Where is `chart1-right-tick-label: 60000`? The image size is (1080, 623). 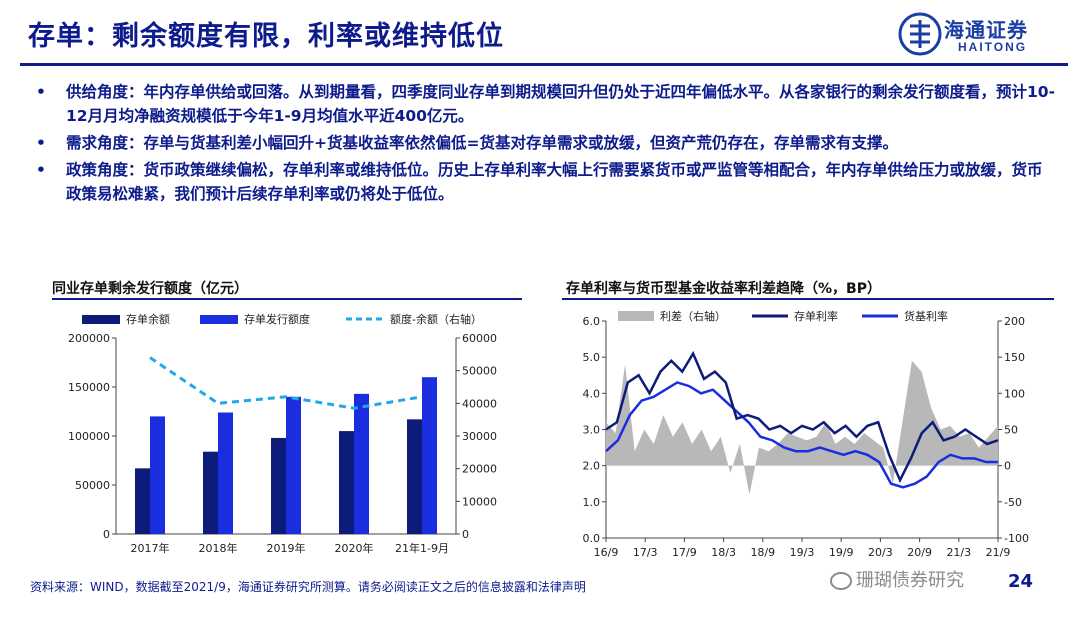 chart1-right-tick-label: 60000 is located at coordinates (479, 338).